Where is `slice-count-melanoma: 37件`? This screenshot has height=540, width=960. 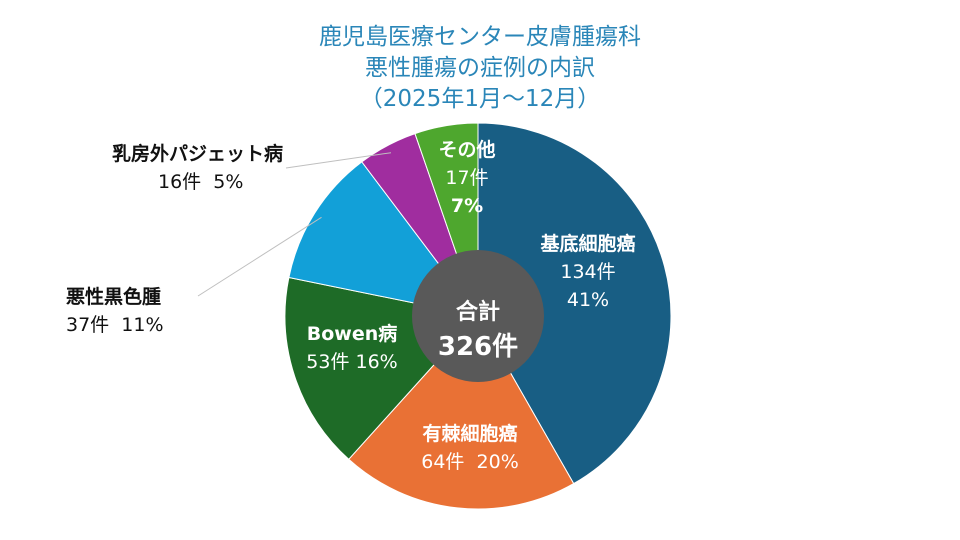 slice-count-melanoma: 37件 is located at coordinates (88, 325).